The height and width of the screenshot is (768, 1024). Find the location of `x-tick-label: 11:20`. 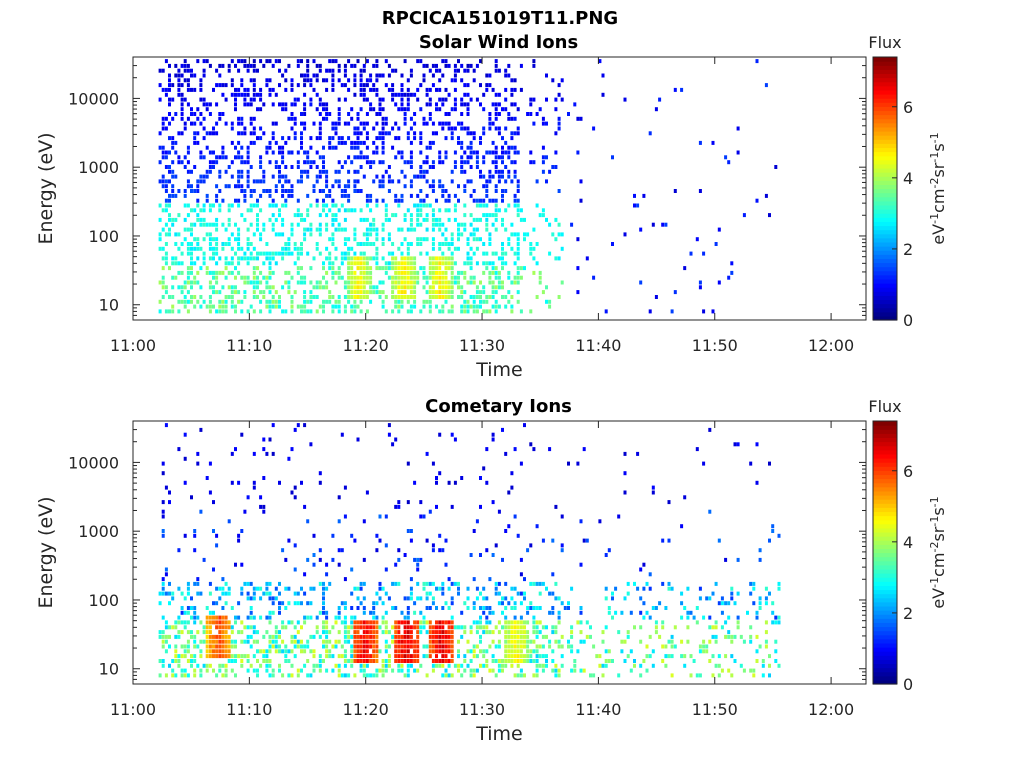

x-tick-label: 11:20 is located at coordinates (366, 709).